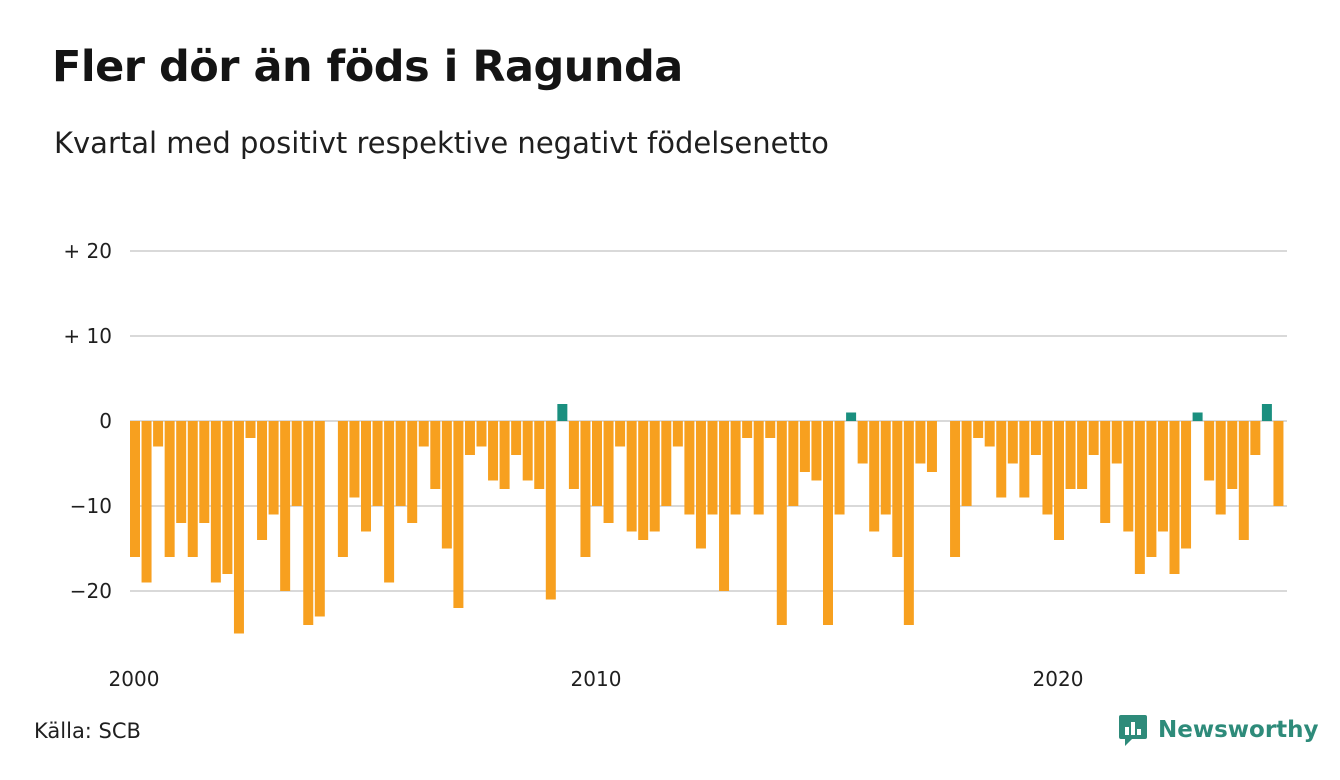 Image resolution: width=1340 pixels, height=780 pixels. What do you see at coordinates (367, 67) in the screenshot?
I see `chart-title: Fler dör än föds i Ragunda` at bounding box center [367, 67].